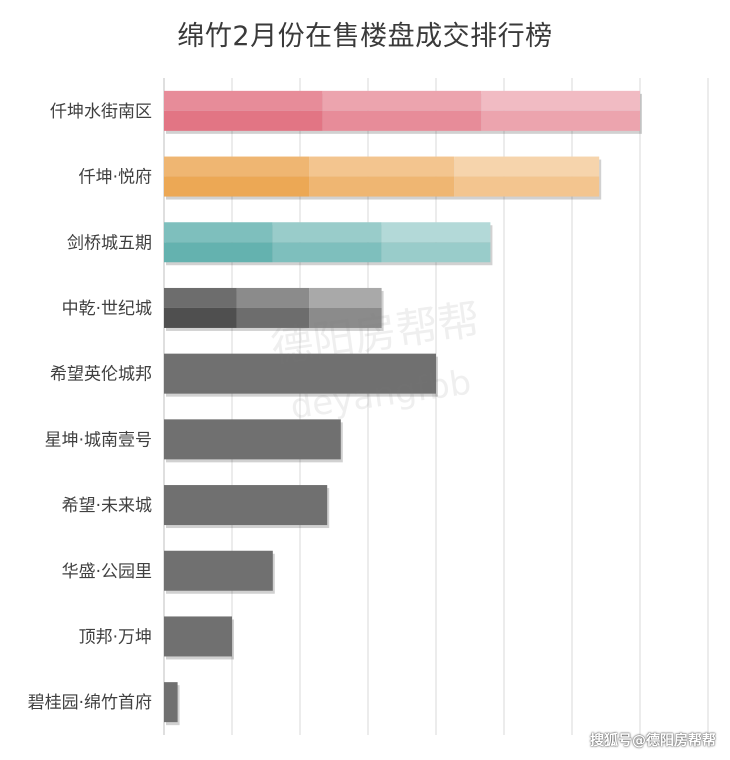 This screenshot has height=760, width=730. Describe the element at coordinates (107, 309) in the screenshot. I see `category-label: 中乾·世纪城` at that location.